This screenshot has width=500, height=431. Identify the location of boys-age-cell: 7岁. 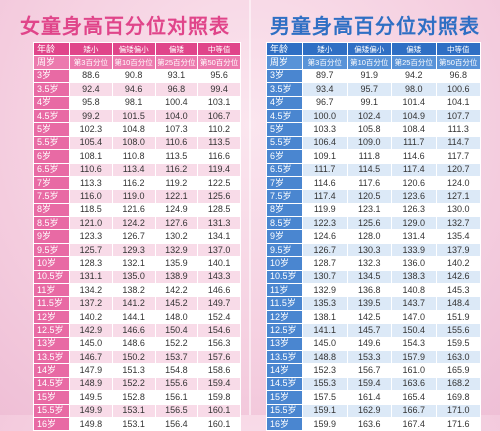
(284, 183).